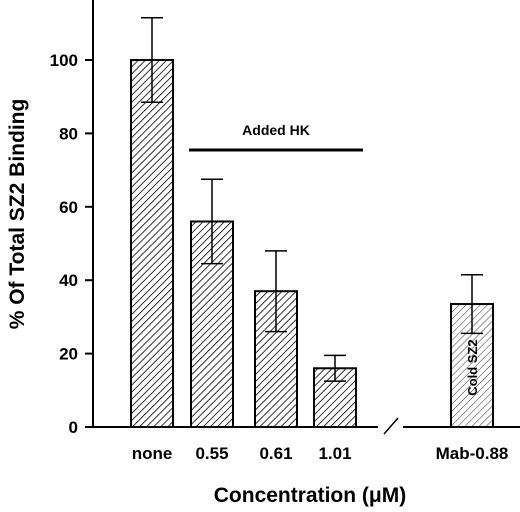 The width and height of the screenshot is (520, 512). Describe the element at coordinates (334, 453) in the screenshot. I see `x-tick-label: 1.01` at that location.